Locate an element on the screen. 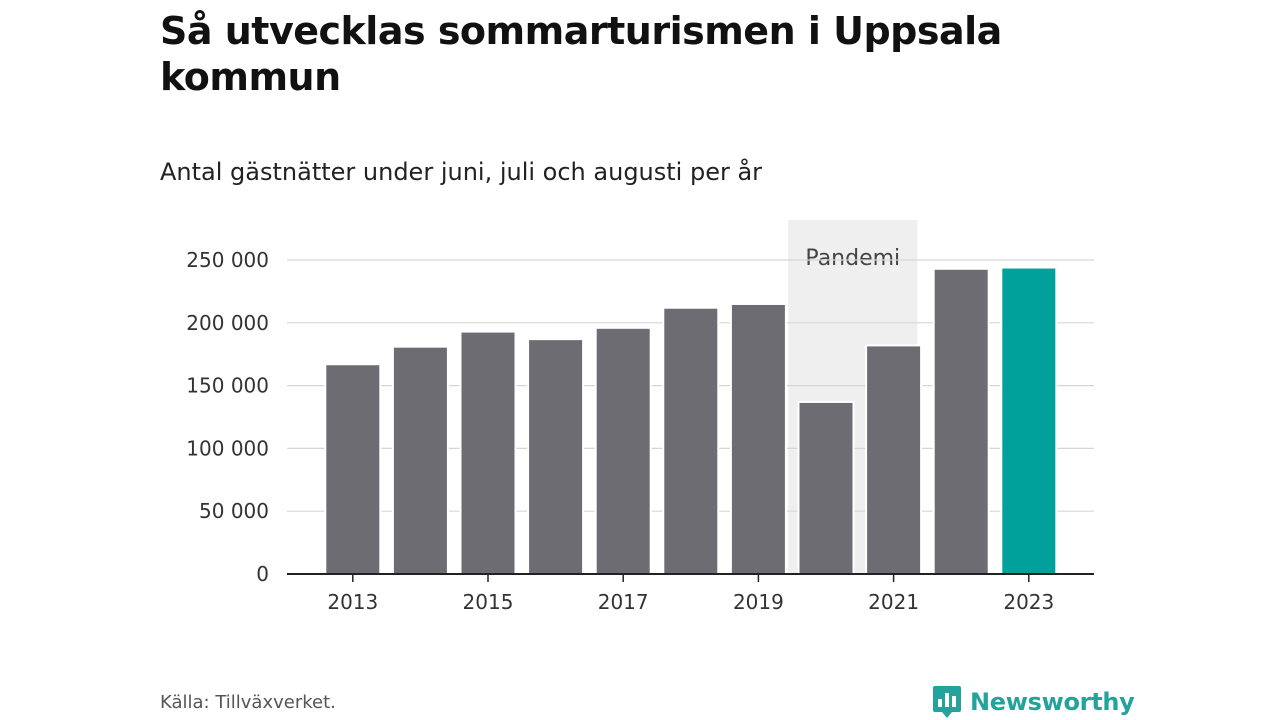 The height and width of the screenshot is (720, 1280). x-tick-label: 2017 is located at coordinates (623, 602).